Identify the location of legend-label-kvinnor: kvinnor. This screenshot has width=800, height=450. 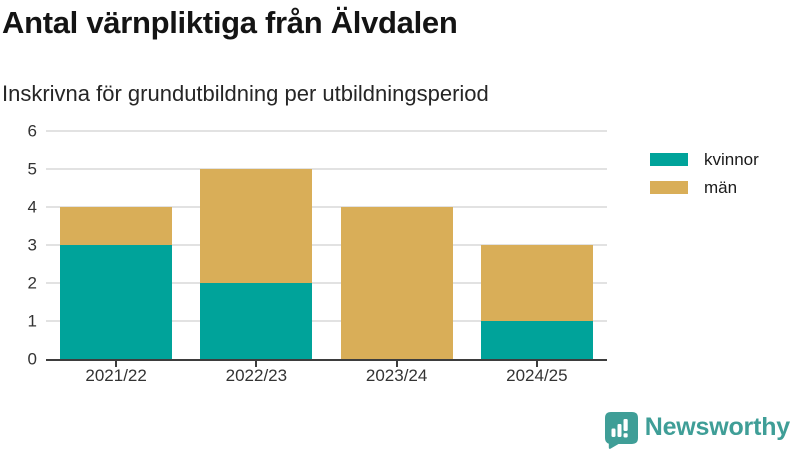
(731, 159).